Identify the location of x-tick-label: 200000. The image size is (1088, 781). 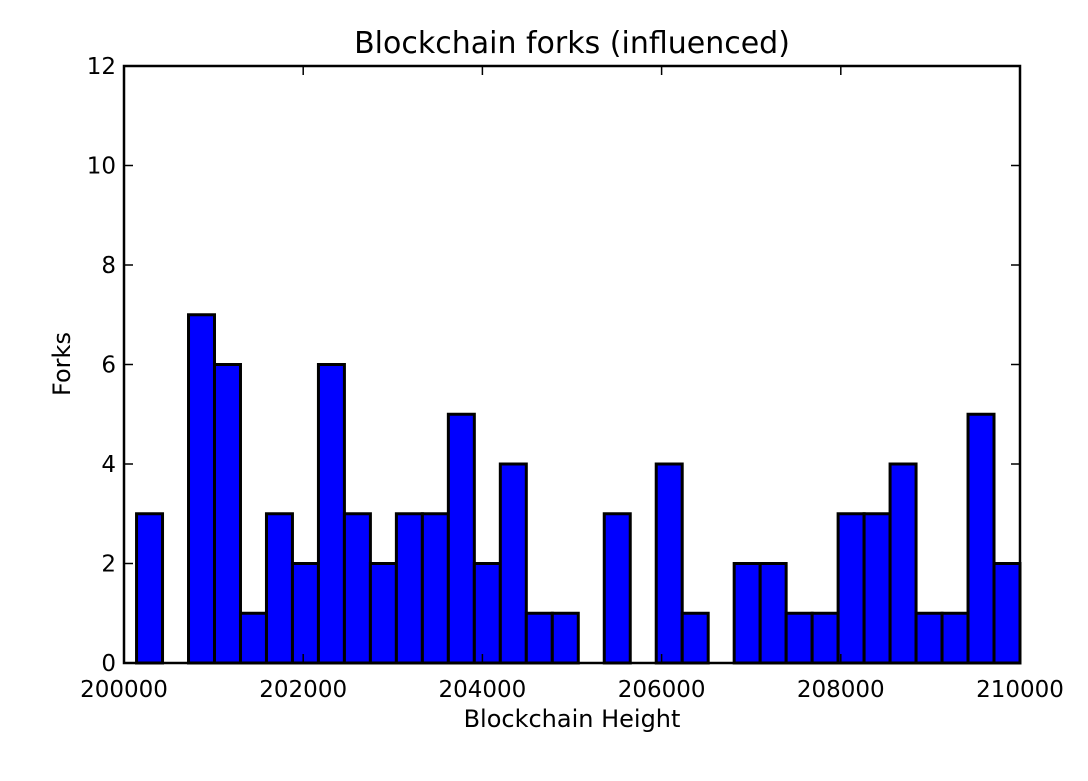
(124, 690).